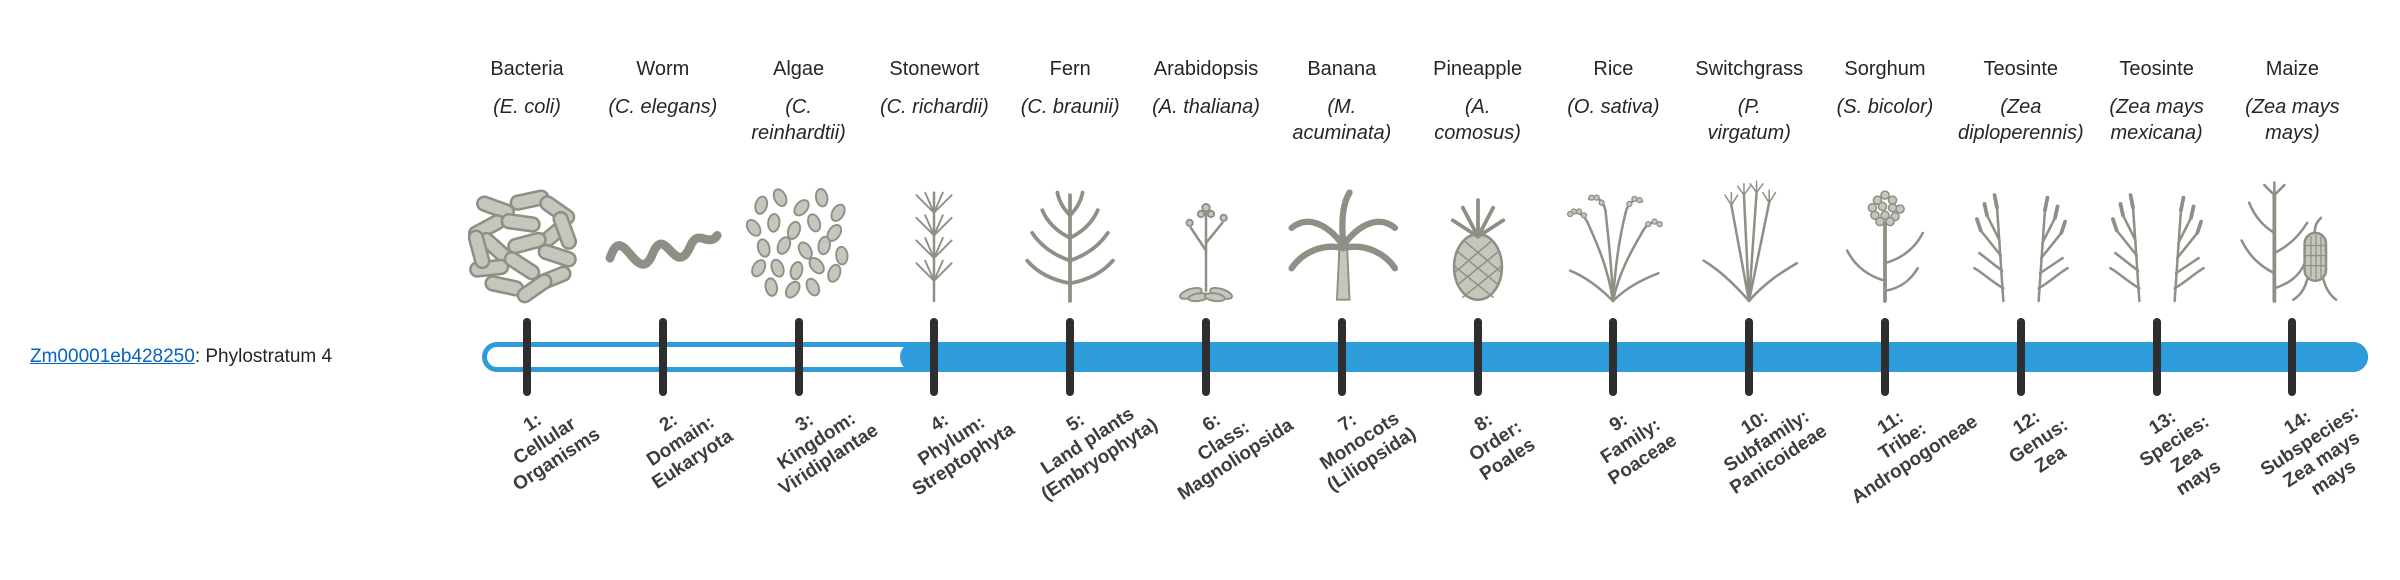 Image resolution: width=2400 pixels, height=580 pixels. What do you see at coordinates (527, 69) in the screenshot?
I see `species-common-name: Bacteria` at bounding box center [527, 69].